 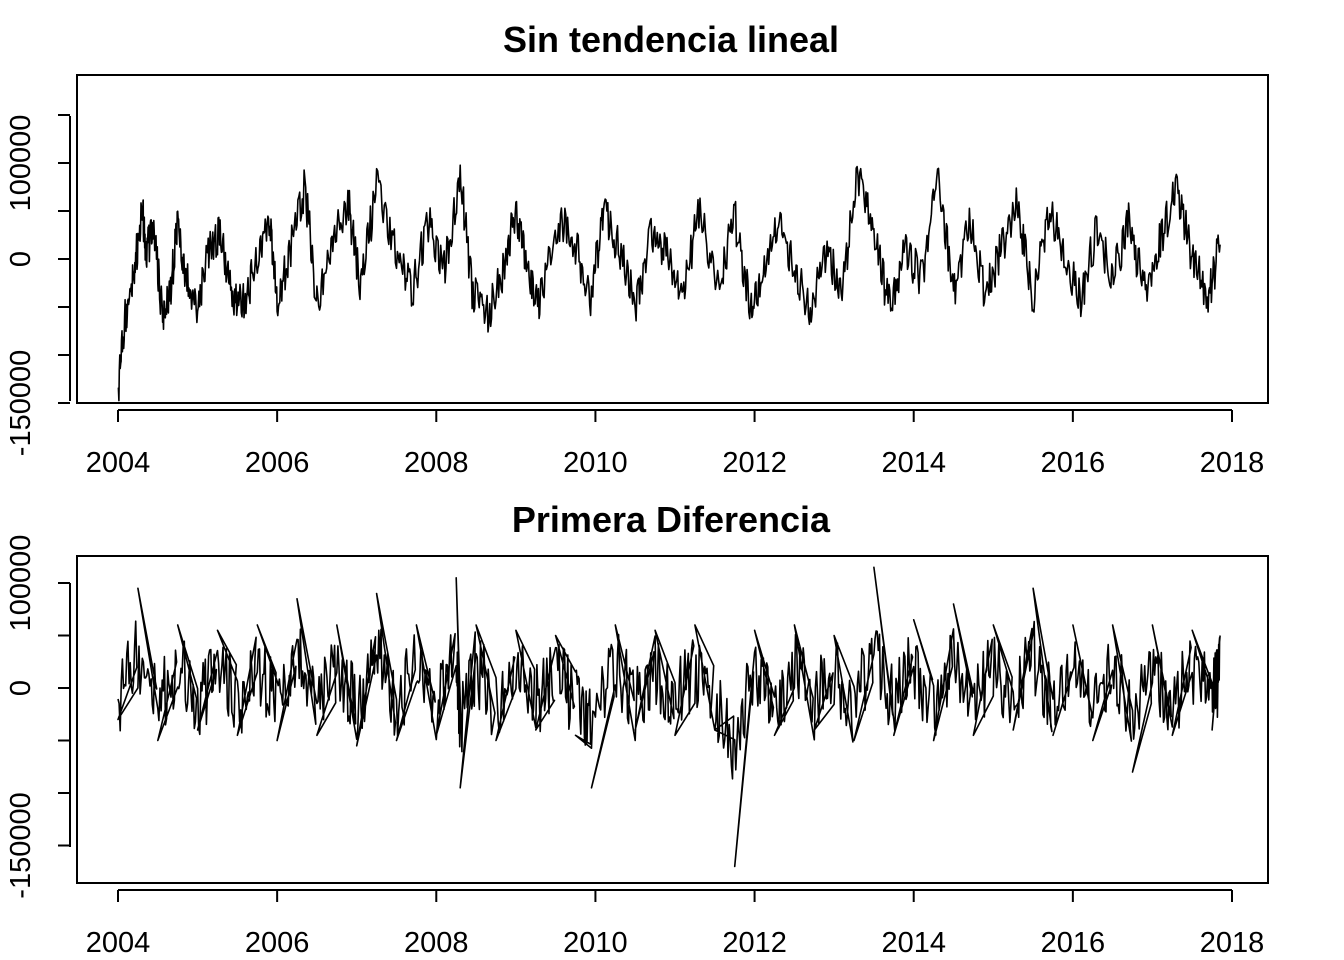 What do you see at coordinates (671, 39) in the screenshot?
I see `top-chart-title: Sin tendencia lineal` at bounding box center [671, 39].